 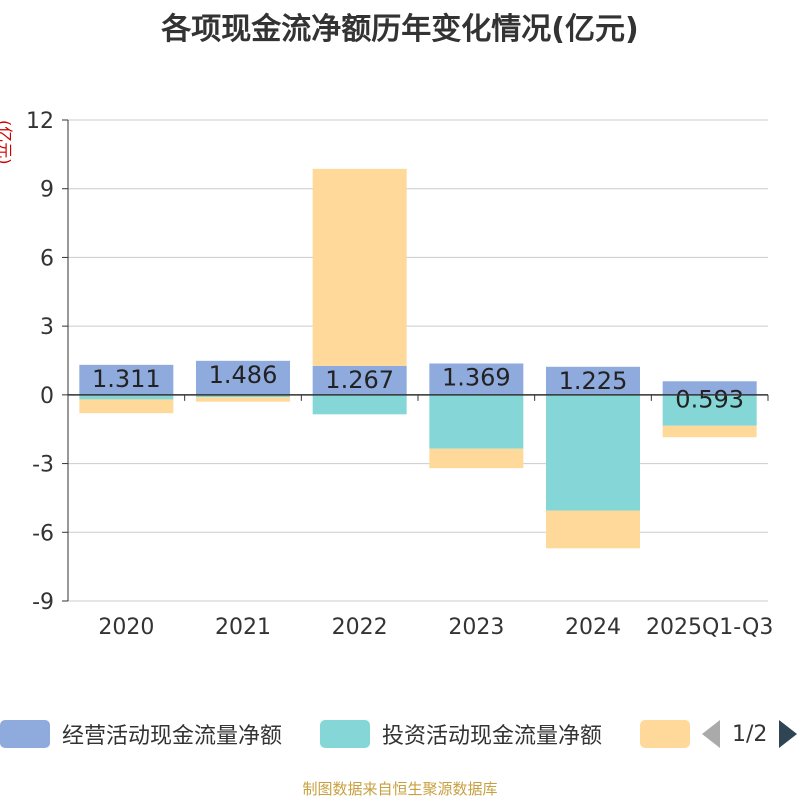 I want to click on legend: 经营活动现金流量净额 投资活动现金流量净额 1/2, so click(x=400, y=734).